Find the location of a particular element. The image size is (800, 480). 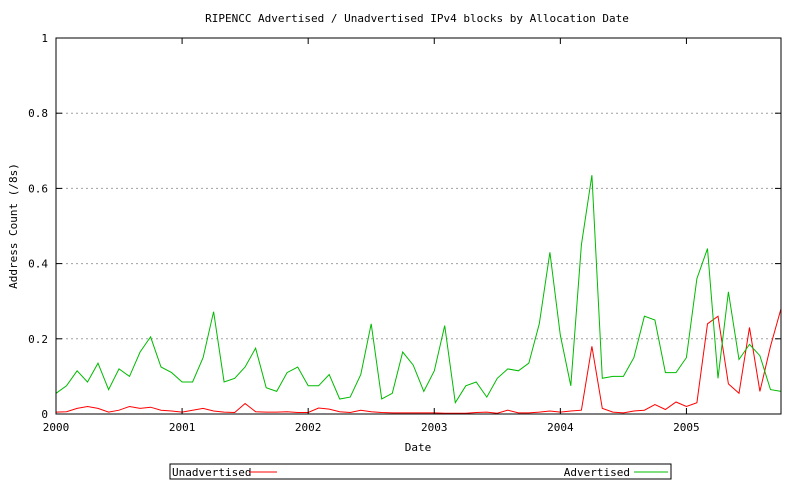

y-tick-label: 0.8 is located at coordinates (38, 113).